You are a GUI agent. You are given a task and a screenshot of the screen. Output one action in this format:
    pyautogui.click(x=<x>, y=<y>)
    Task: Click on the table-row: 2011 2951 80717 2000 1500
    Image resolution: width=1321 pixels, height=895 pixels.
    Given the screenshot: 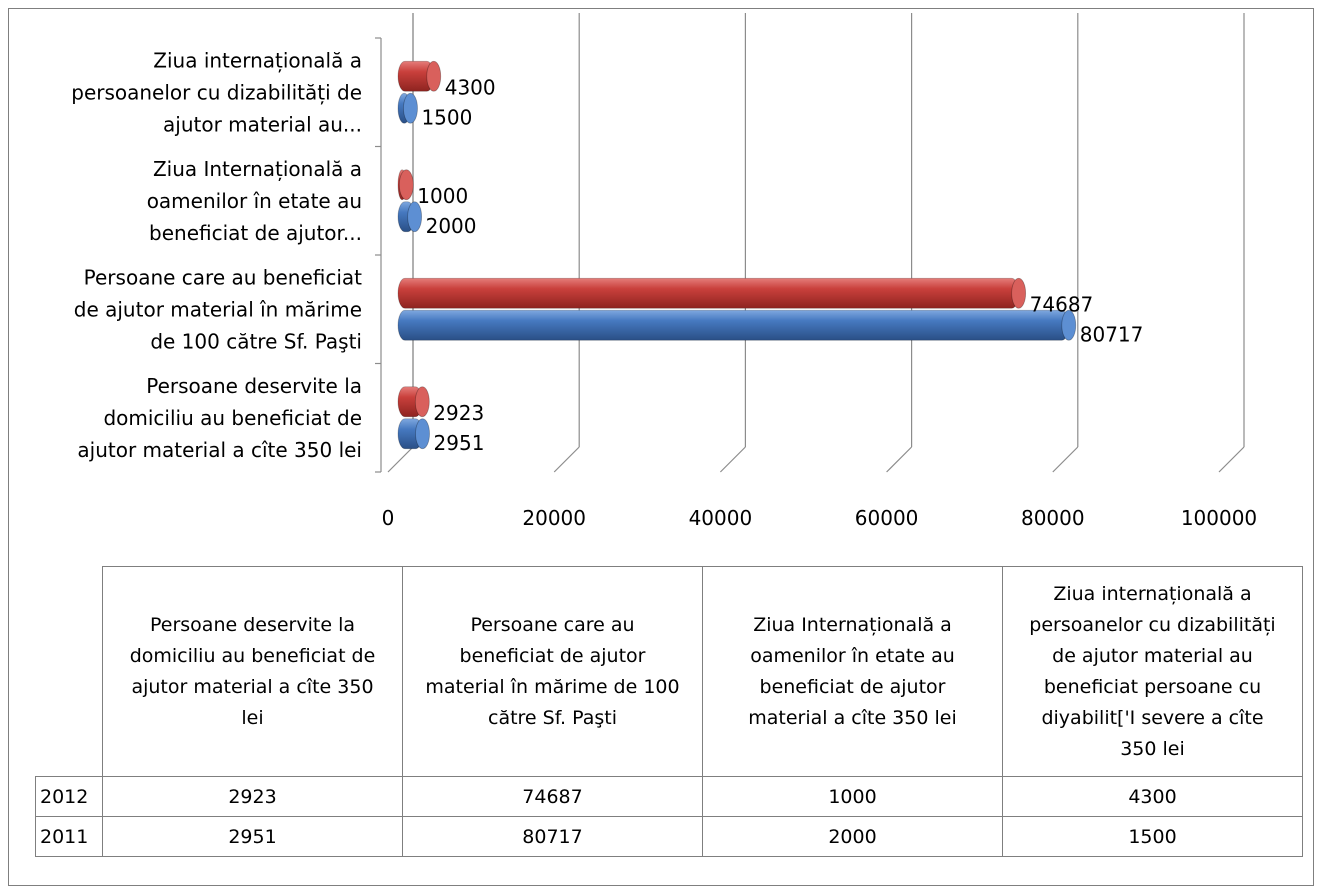 What is the action you would take?
    pyautogui.click(x=669, y=836)
    